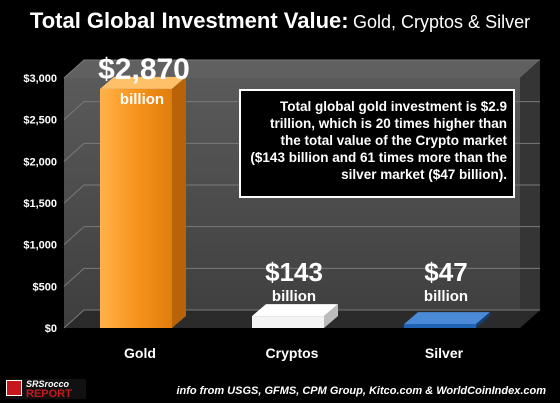 The image size is (560, 403). Describe the element at coordinates (294, 272) in the screenshot. I see `data-label-value: $143` at that location.